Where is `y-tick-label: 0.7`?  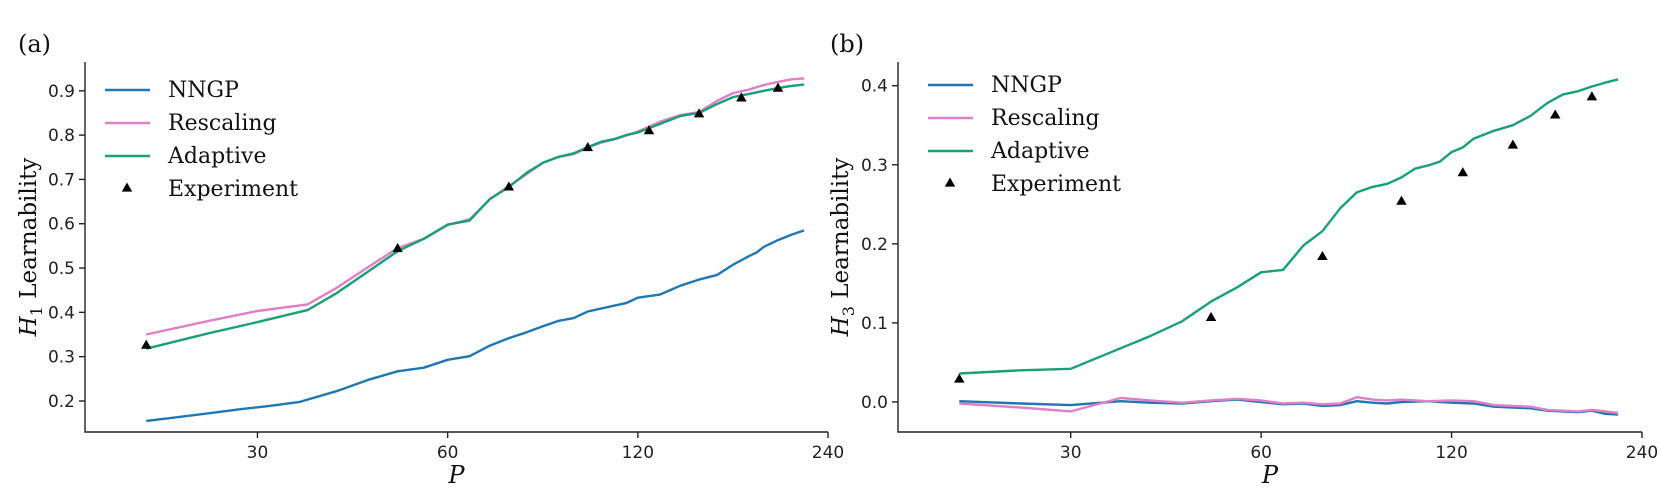 y-tick-label: 0.7 is located at coordinates (61, 180).